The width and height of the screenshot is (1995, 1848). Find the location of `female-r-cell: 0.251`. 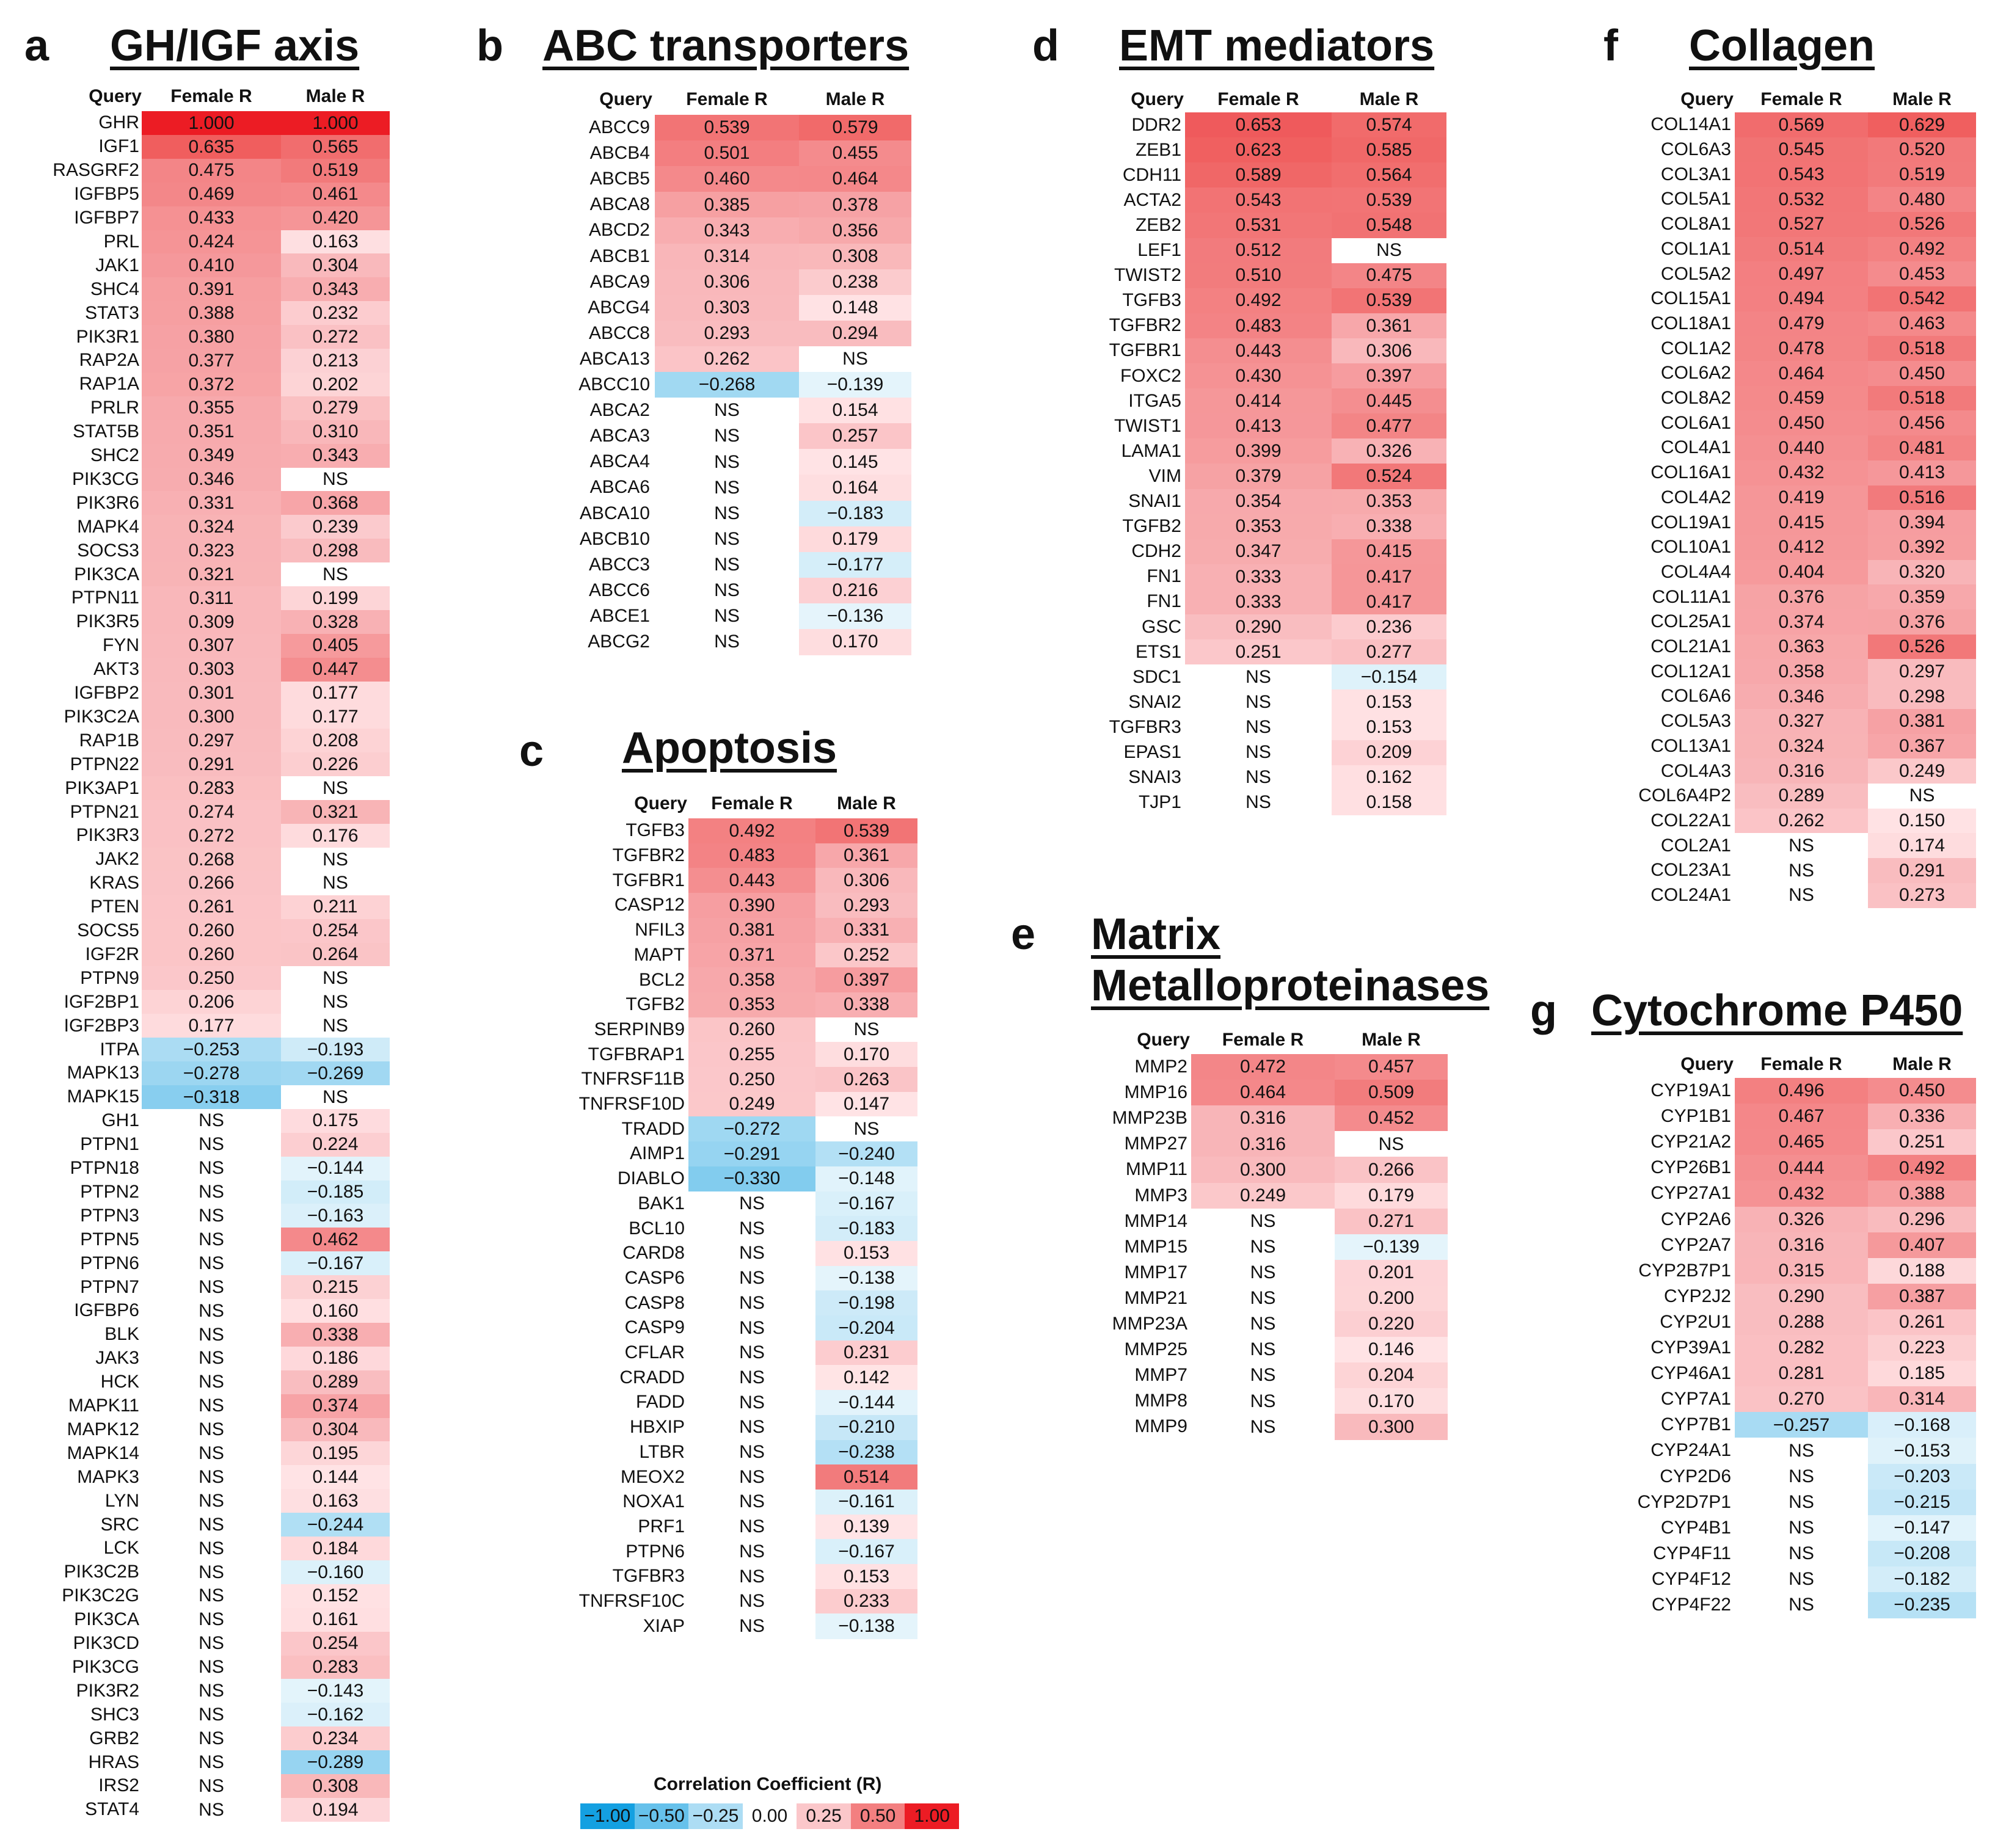

female-r-cell: 0.251 is located at coordinates (1258, 652).